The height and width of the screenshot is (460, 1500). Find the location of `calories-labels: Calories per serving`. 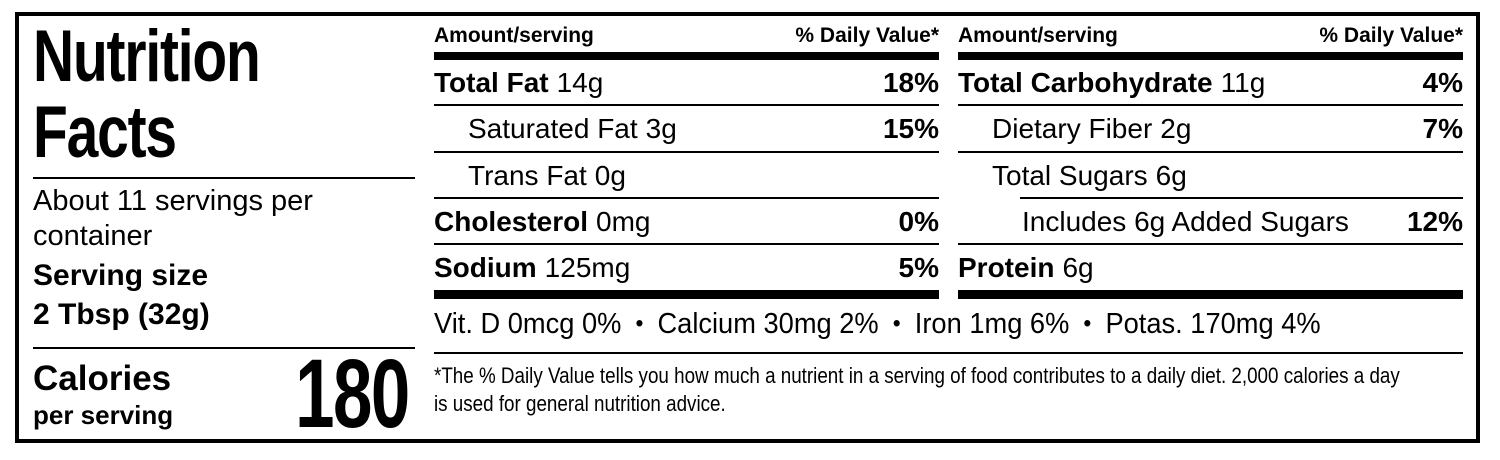

calories-labels: Calories per serving is located at coordinates (103, 396).